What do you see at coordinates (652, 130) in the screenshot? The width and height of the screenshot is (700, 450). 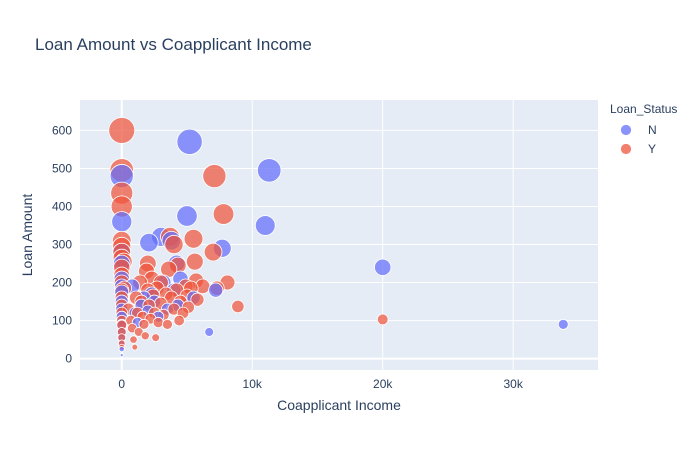 I see `legend-label-n: N` at bounding box center [652, 130].